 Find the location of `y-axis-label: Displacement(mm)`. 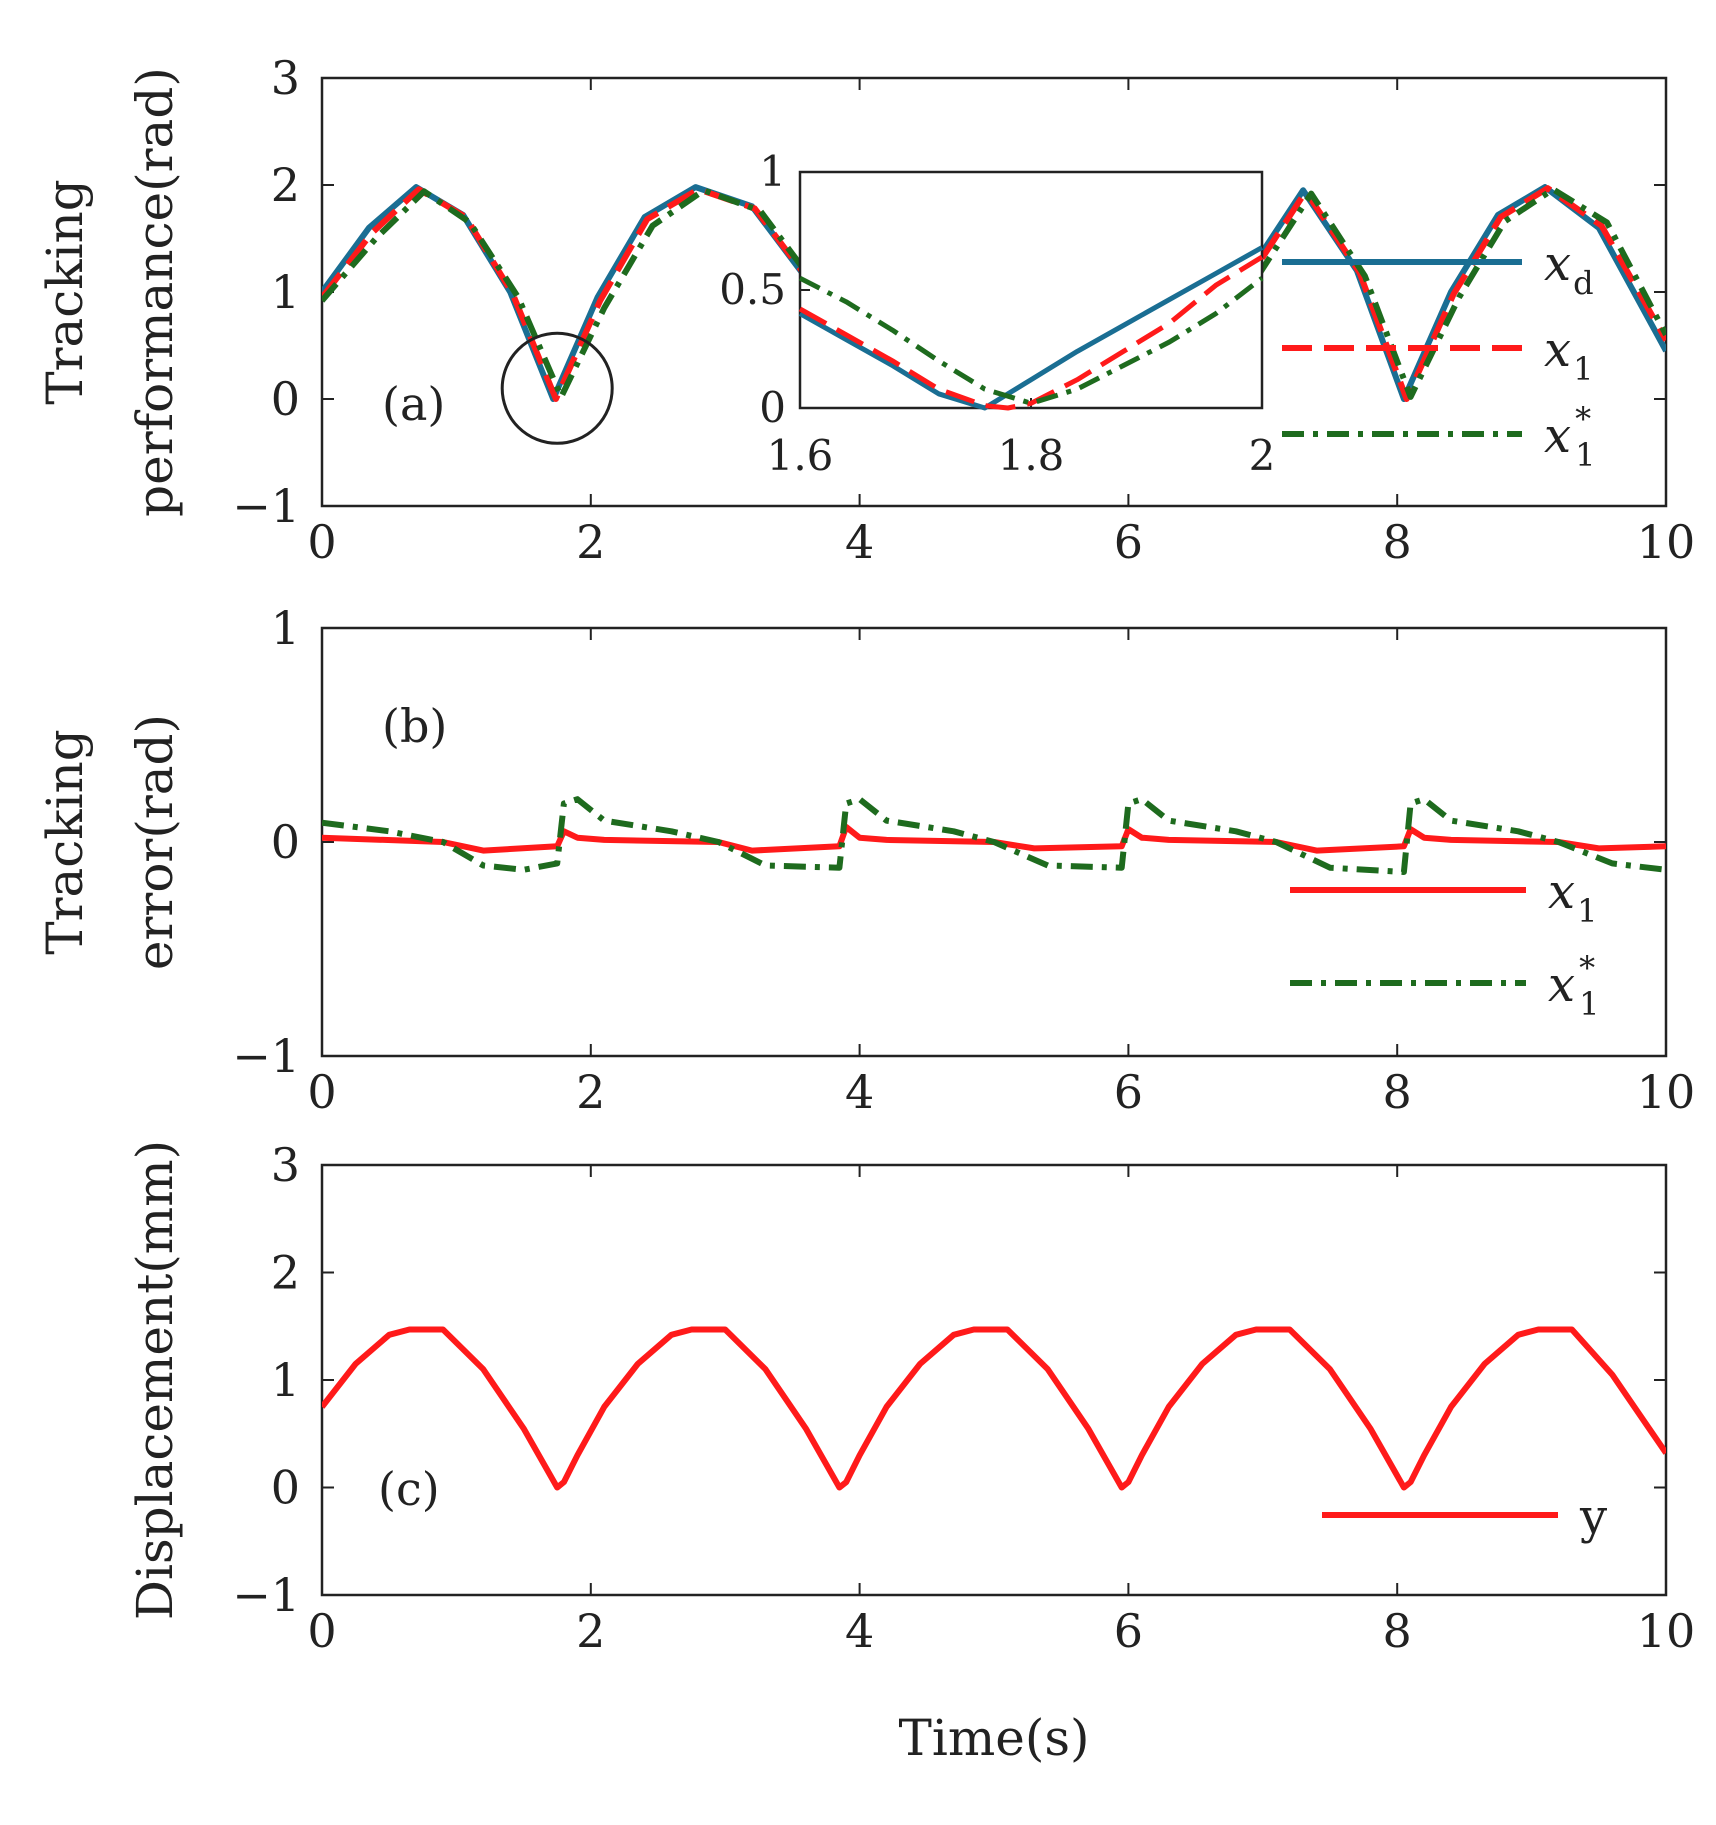

y-axis-label: Displacement(mm) is located at coordinates (155, 1380).